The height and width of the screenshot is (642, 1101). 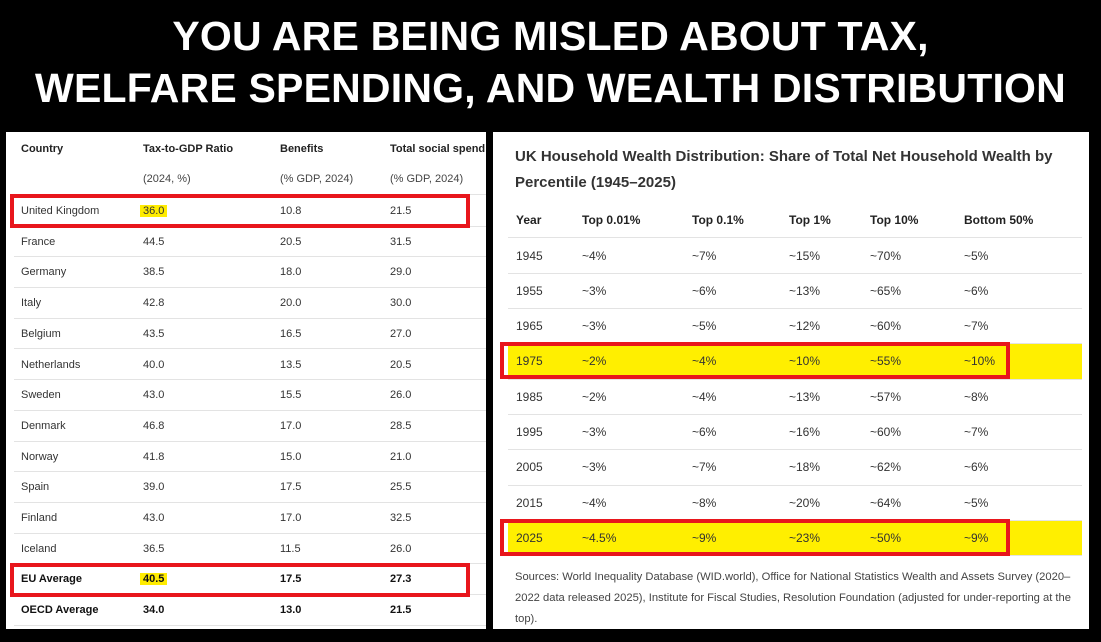 What do you see at coordinates (529, 467) in the screenshot?
I see `cell-year: 2005` at bounding box center [529, 467].